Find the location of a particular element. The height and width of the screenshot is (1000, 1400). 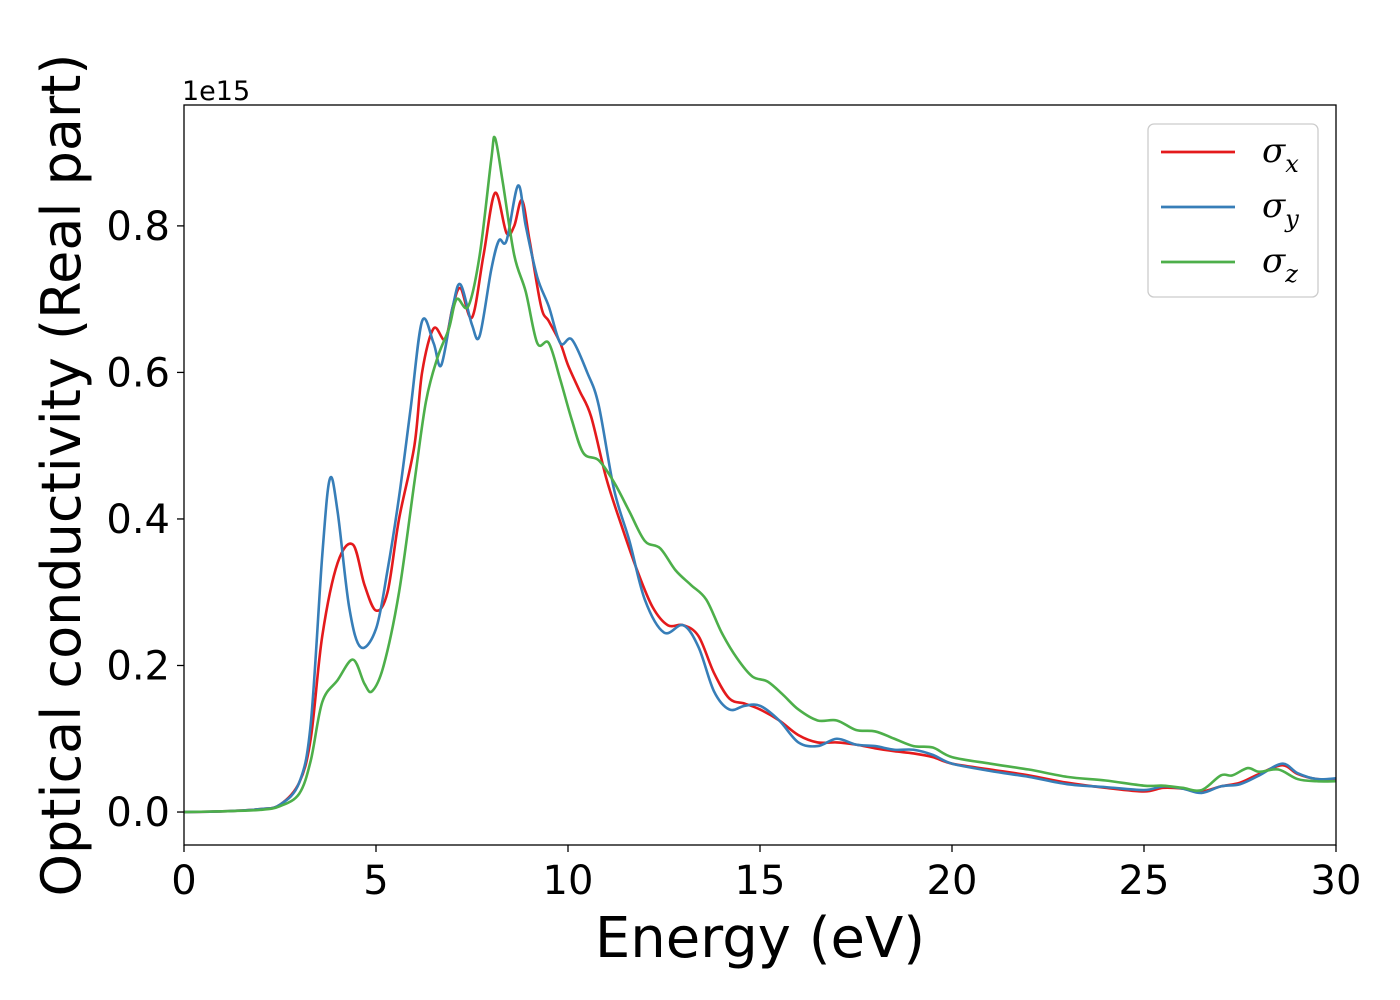

x-tick-label: 30 is located at coordinates (1336, 881).